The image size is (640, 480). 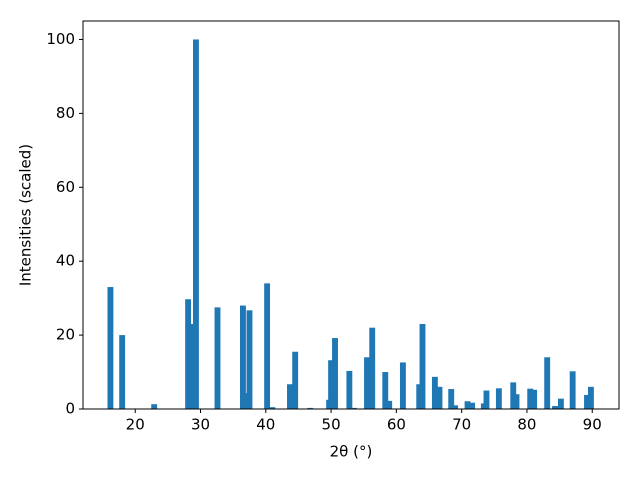 I want to click on y-tick-label: 0, so click(x=70, y=409).